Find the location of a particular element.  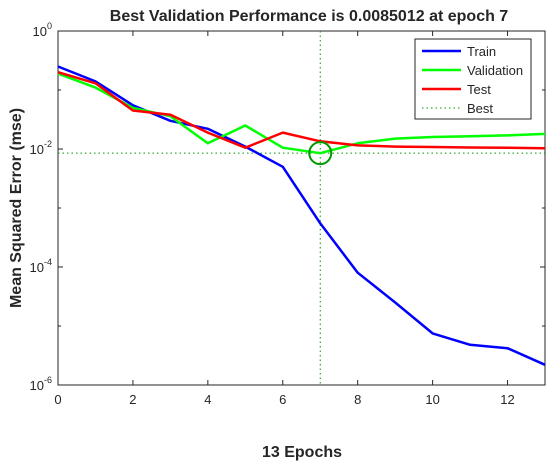

x-tick-label: 2 is located at coordinates (132, 399).